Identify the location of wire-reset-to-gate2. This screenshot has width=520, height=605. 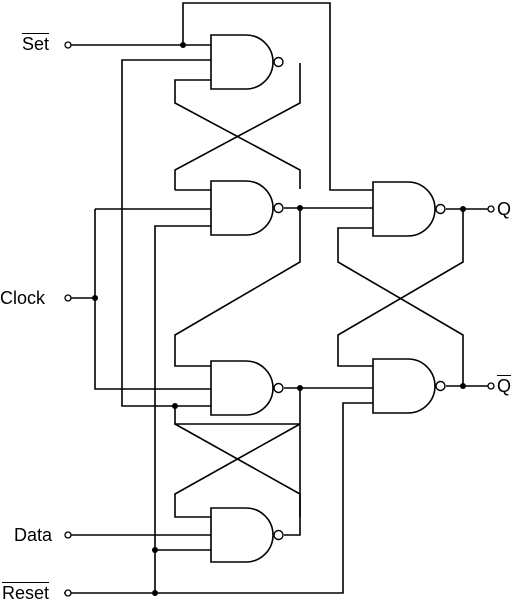
(182, 409).